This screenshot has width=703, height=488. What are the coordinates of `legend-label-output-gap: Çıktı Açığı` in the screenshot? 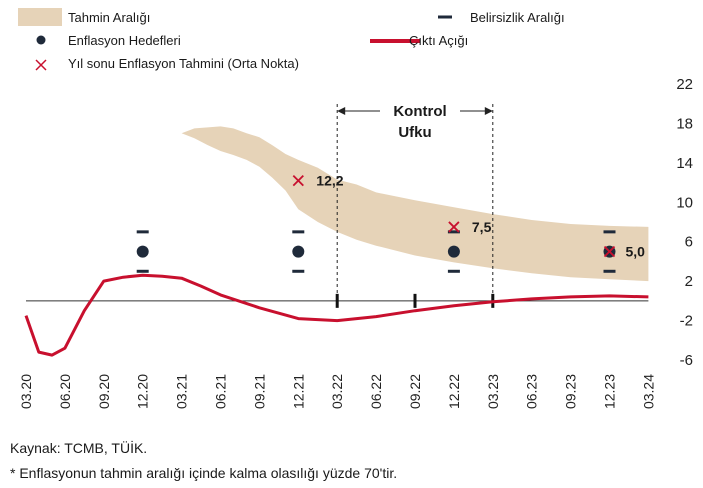 It's located at (438, 40).